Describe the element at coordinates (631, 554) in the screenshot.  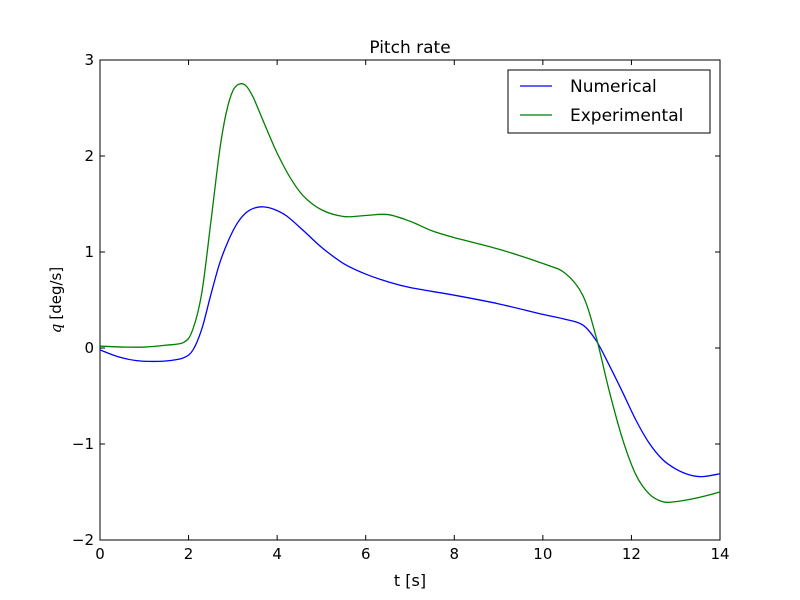
I see `x-tick-label: 12` at that location.